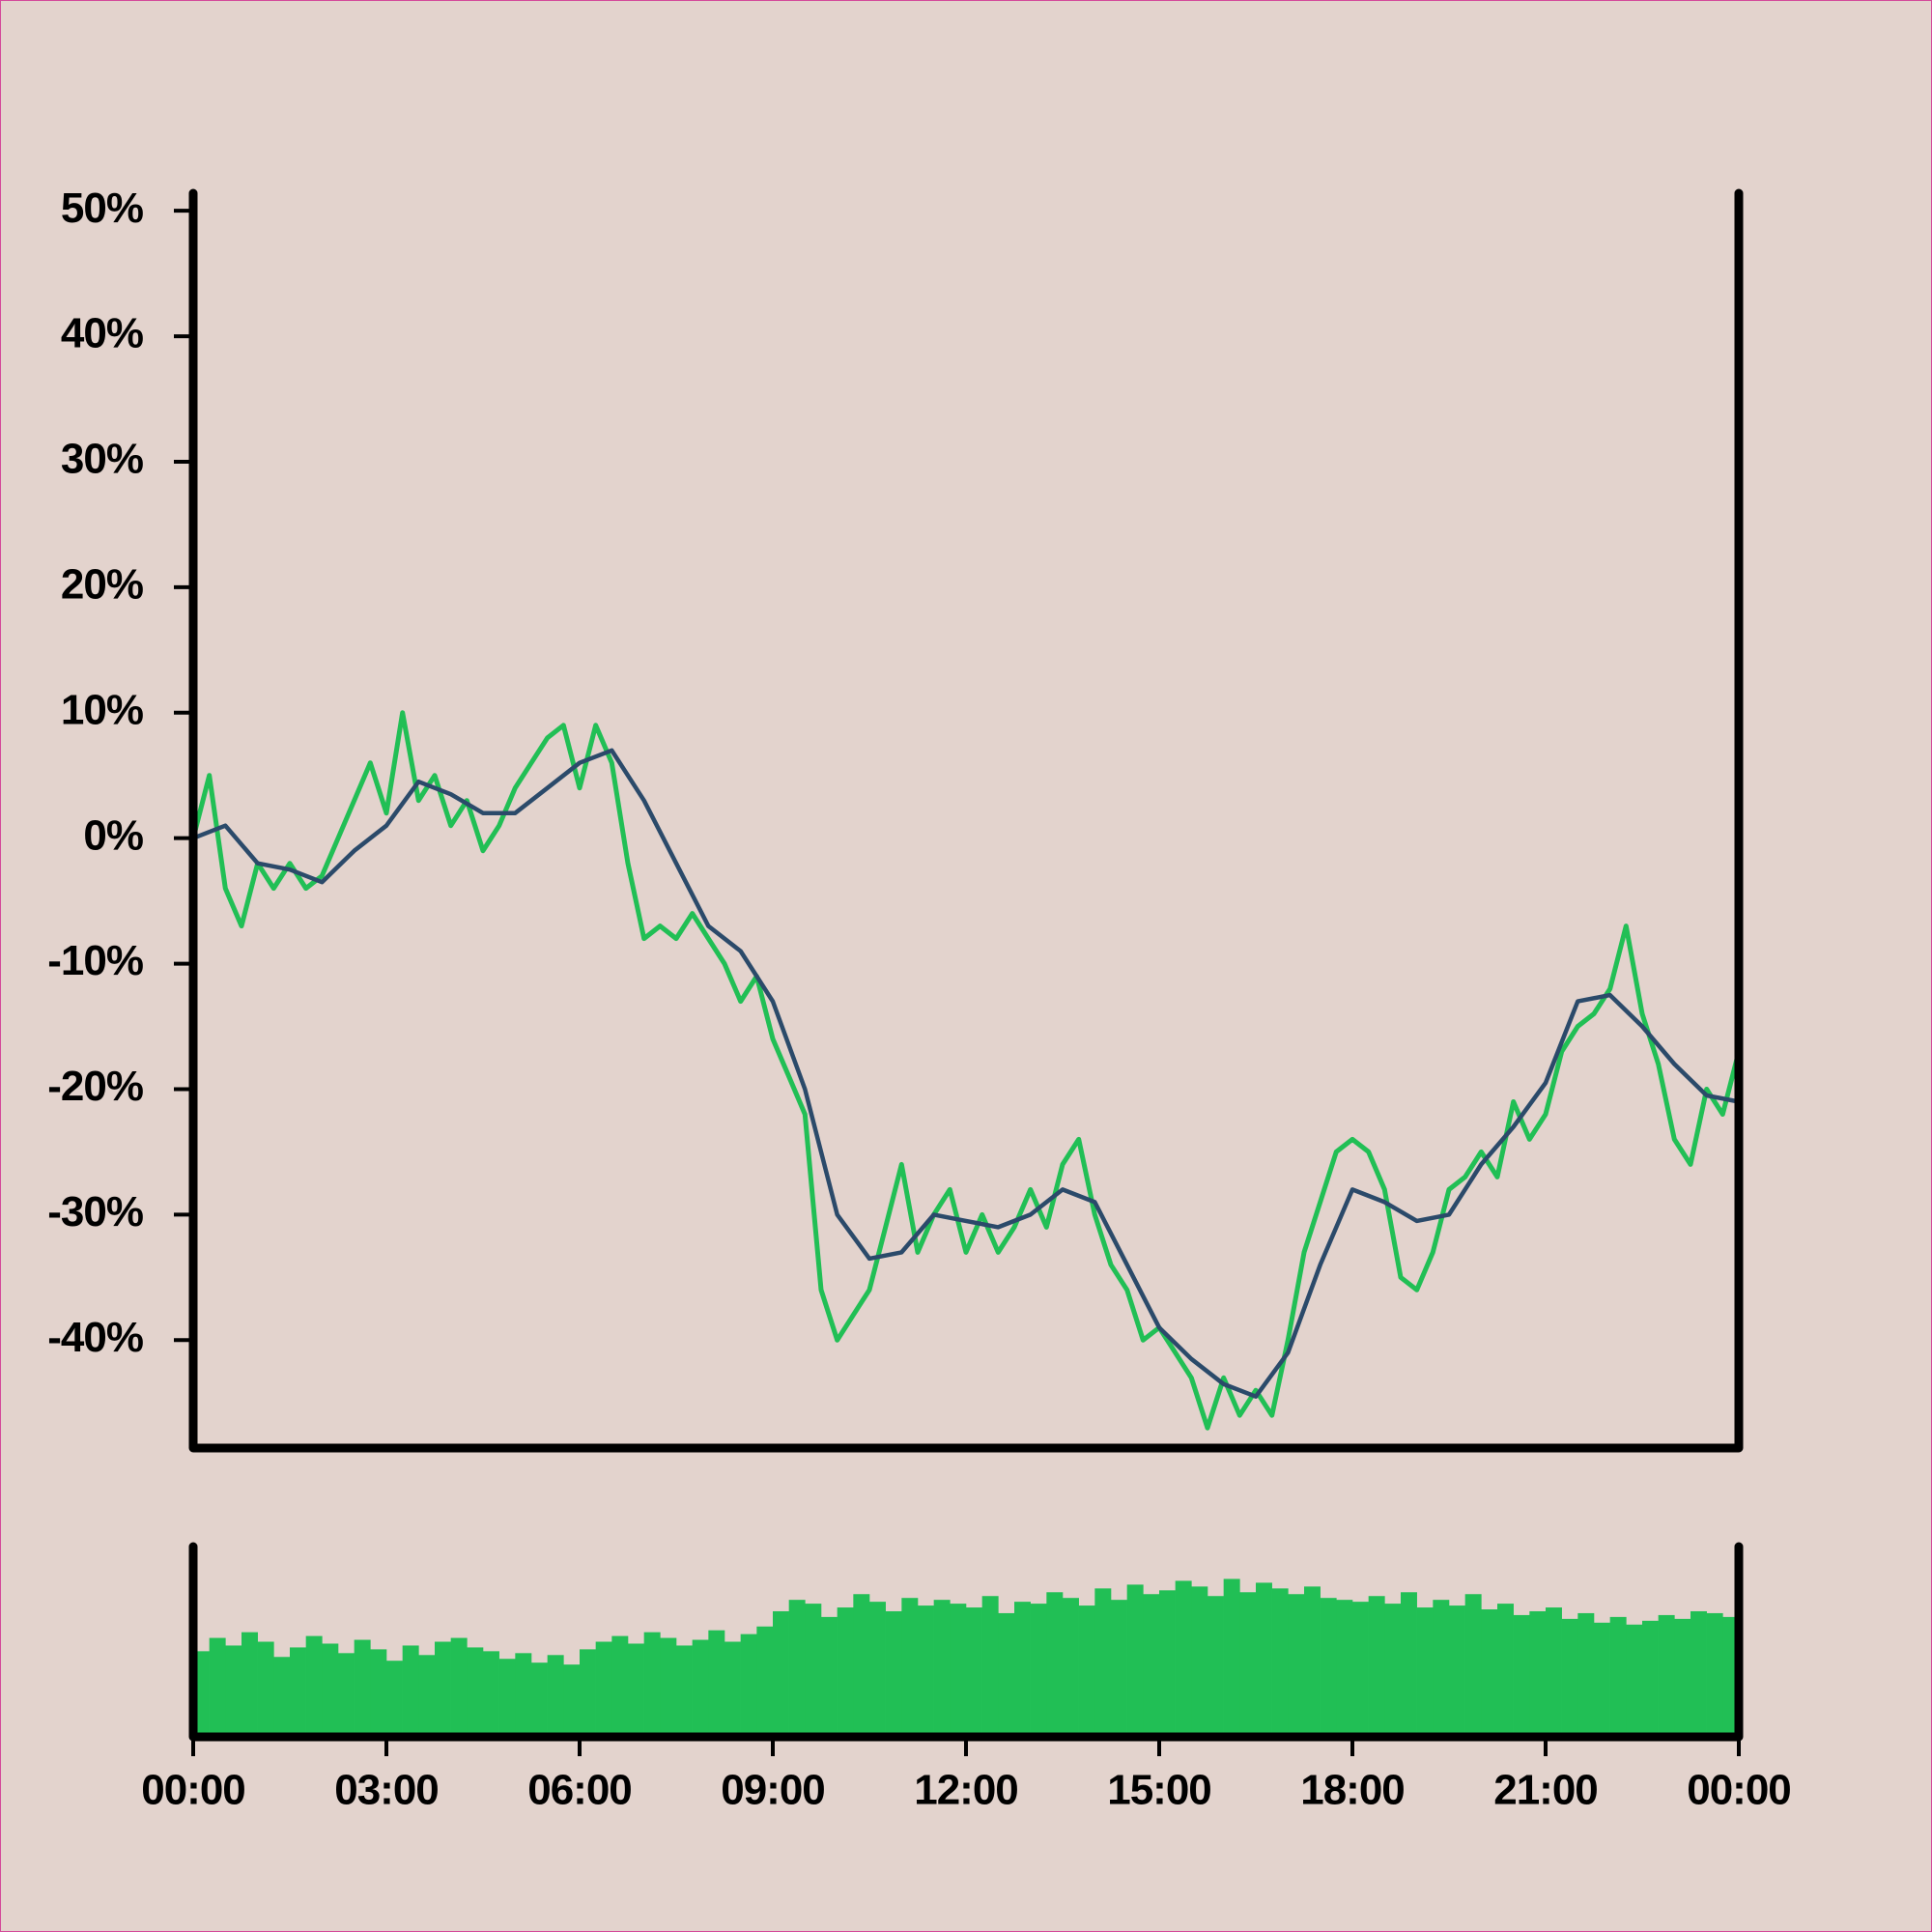  I want to click on x-tick-label: 09:00, so click(773, 1790).